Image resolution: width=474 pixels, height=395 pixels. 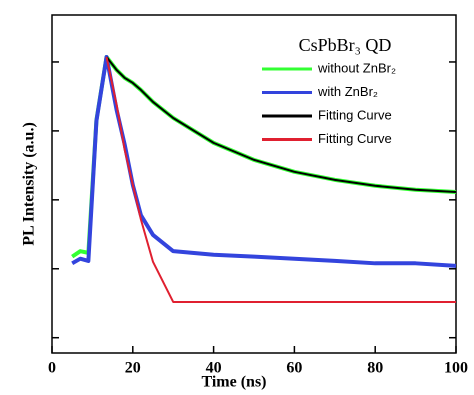 What do you see at coordinates (375, 368) in the screenshot?
I see `x-tick-label: 80` at bounding box center [375, 368].